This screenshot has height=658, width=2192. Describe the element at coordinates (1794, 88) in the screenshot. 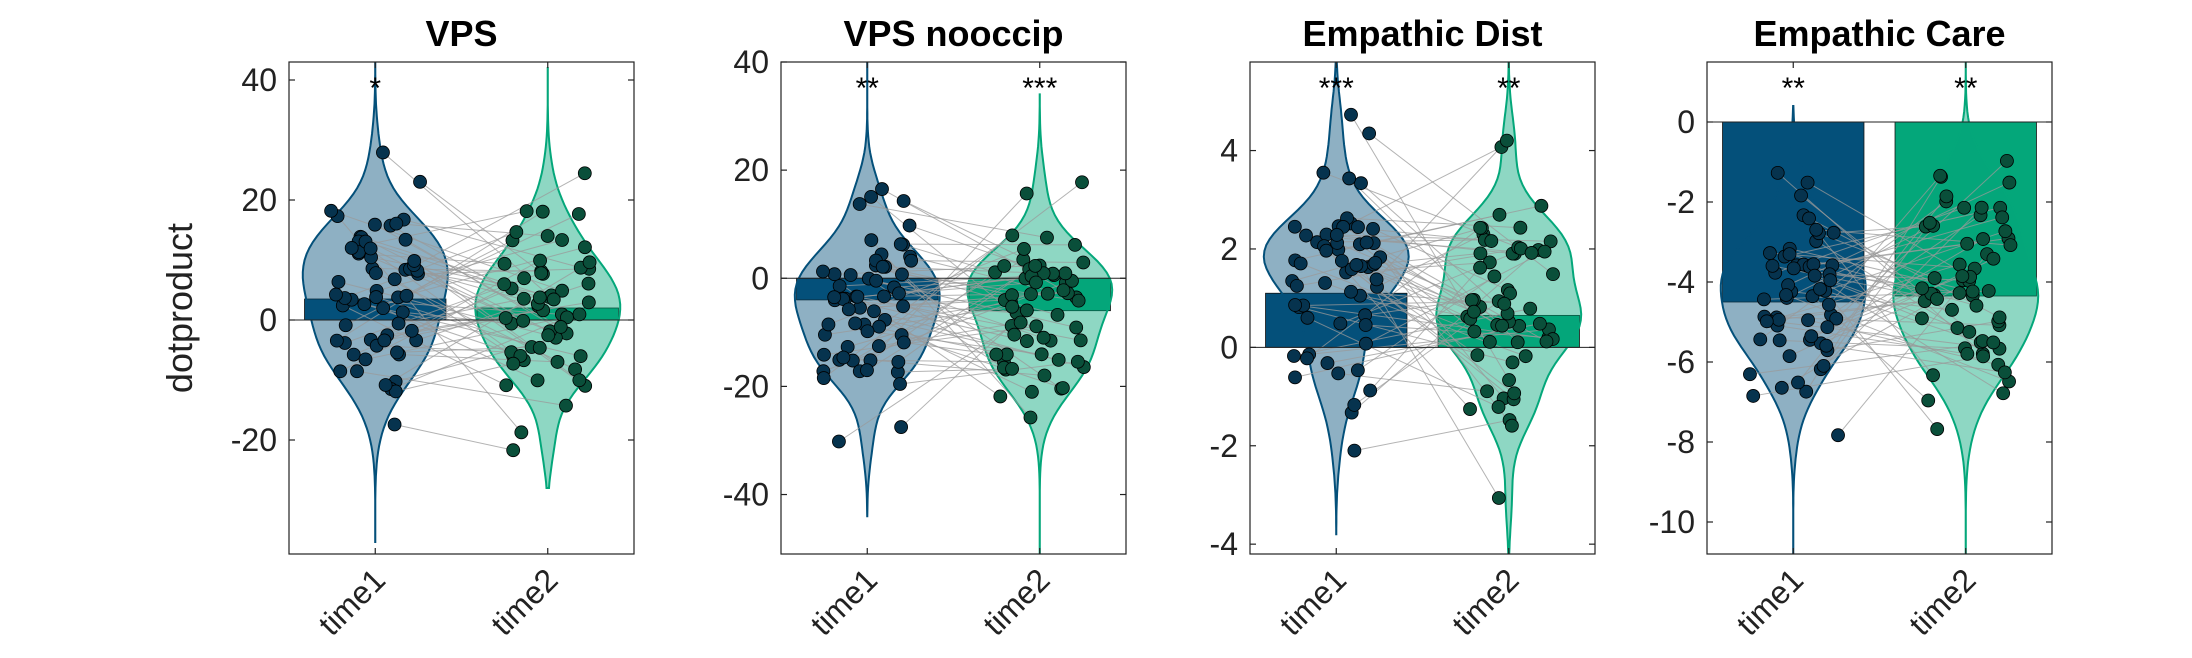

I see `significance-marker: **` at that location.